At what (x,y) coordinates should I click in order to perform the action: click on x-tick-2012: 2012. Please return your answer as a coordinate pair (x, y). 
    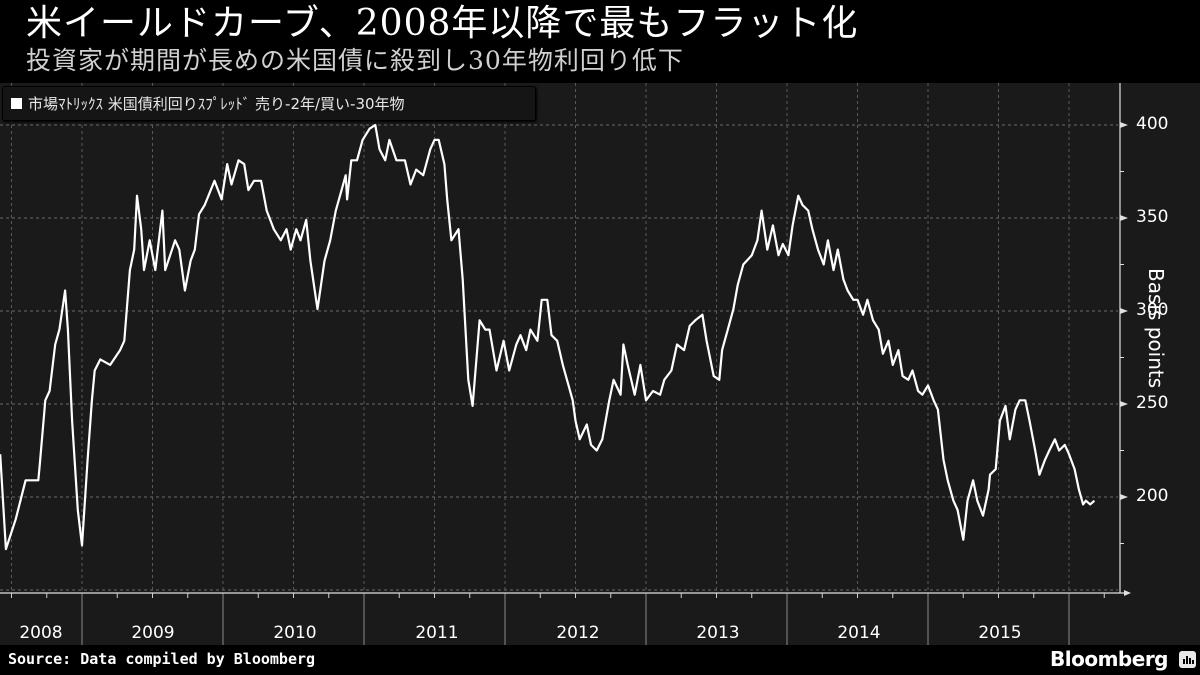
    Looking at the image, I should click on (578, 633).